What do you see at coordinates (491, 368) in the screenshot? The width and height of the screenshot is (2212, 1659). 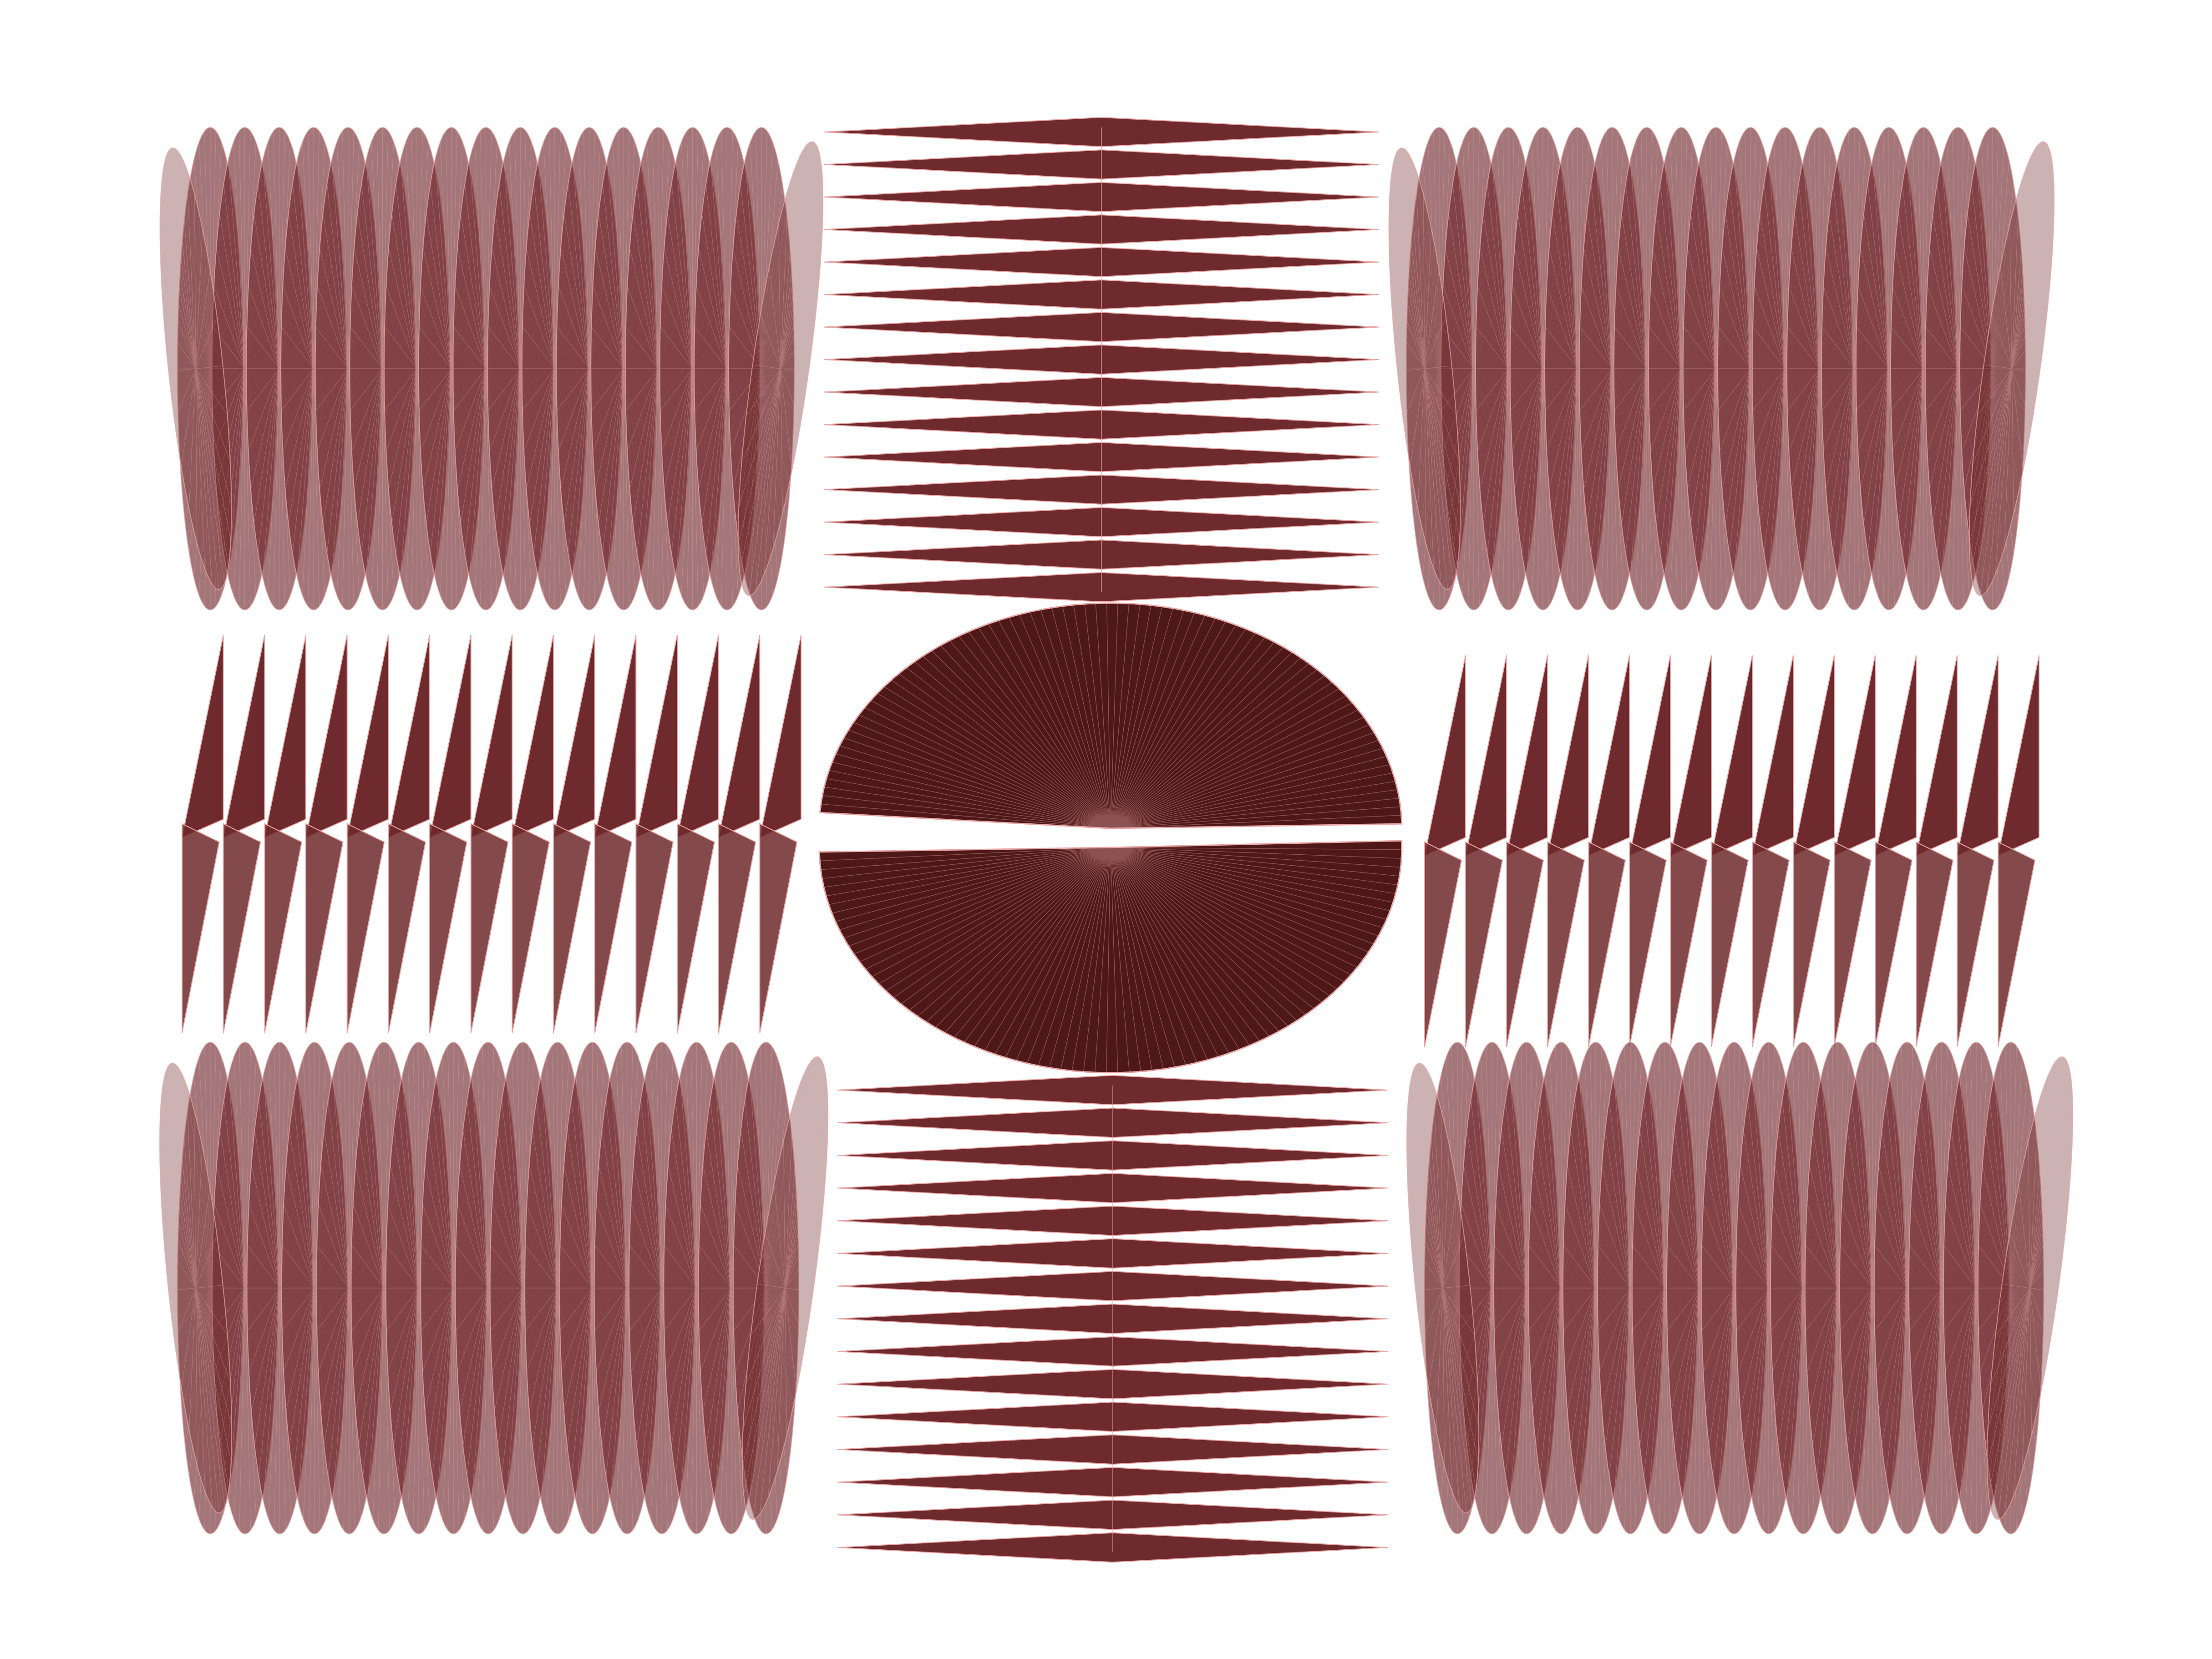 I see `panel-top-left` at bounding box center [491, 368].